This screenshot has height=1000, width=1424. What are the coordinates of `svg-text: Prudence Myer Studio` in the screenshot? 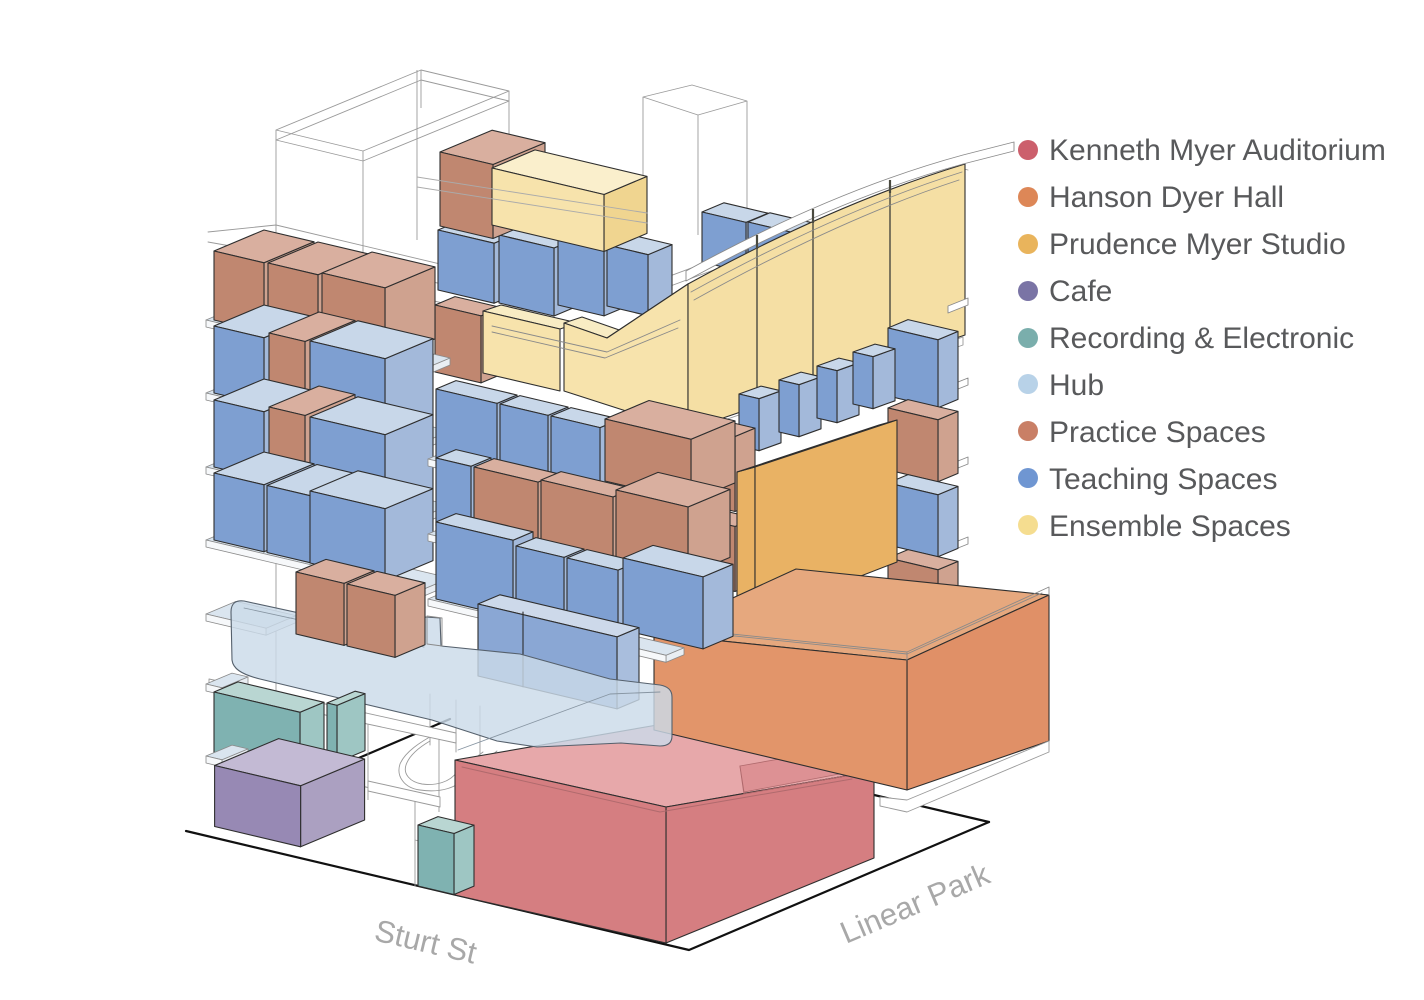 It's located at (1197, 244).